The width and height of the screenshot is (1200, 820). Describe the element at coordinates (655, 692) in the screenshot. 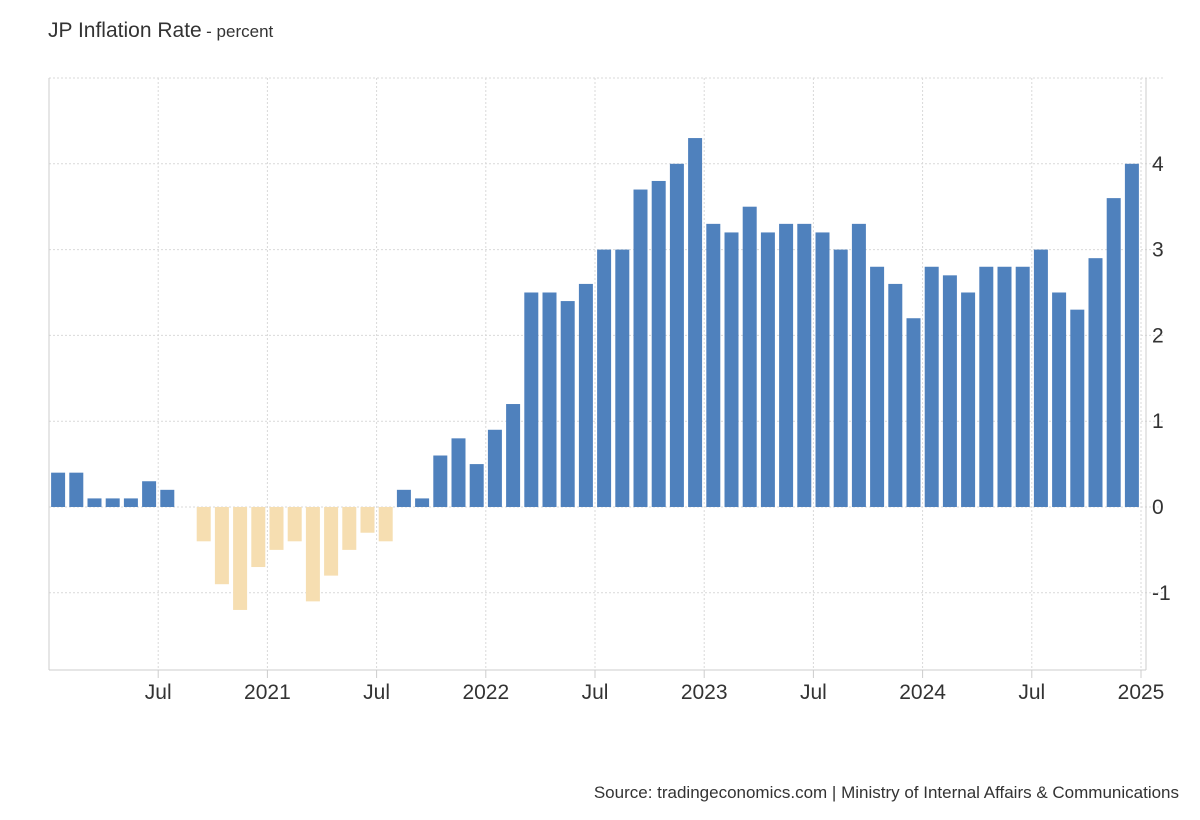

I see `x-tick-labels: Jul 2021 Jul 2022 Jul 2023 Jul 2024 Jul 2025` at that location.